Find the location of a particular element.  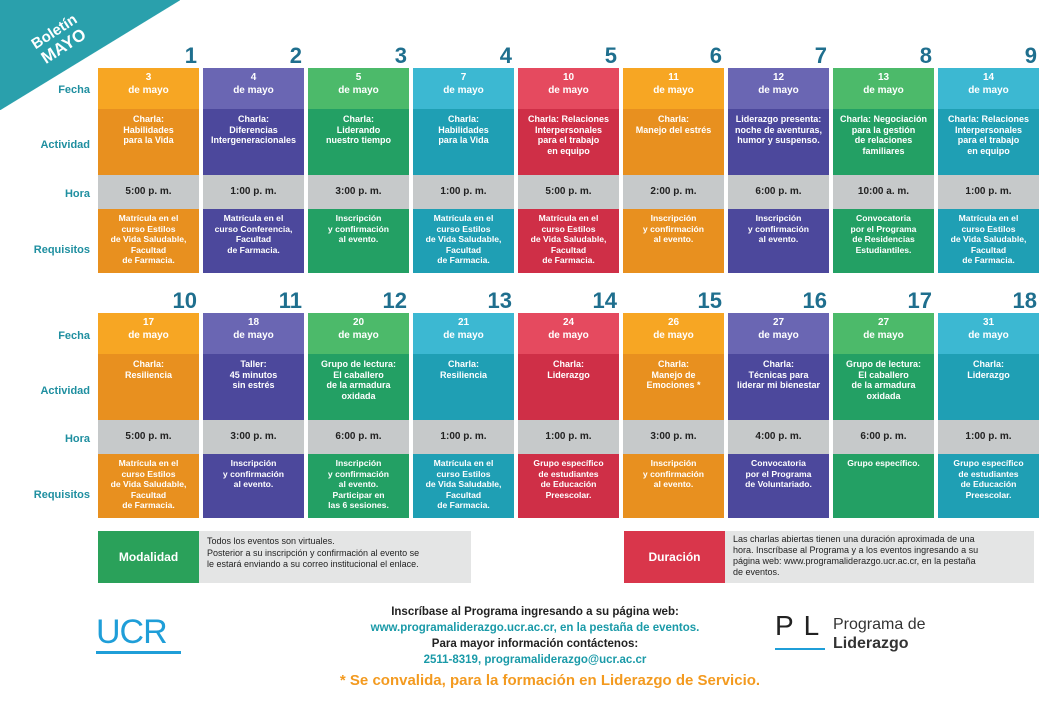

event-number: 3 is located at coordinates (400, 55).